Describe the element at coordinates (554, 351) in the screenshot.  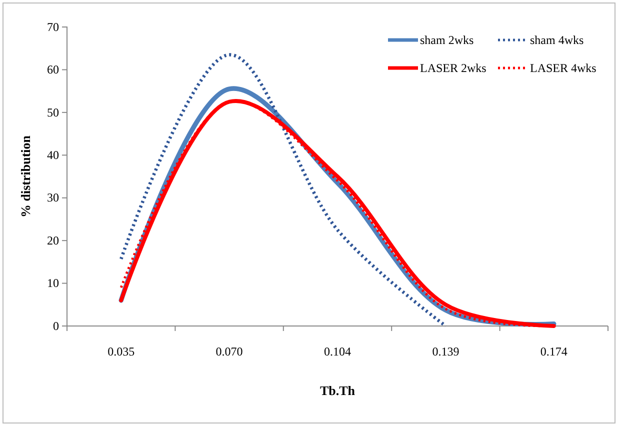
I see `x-tick-label: 0.174` at that location.